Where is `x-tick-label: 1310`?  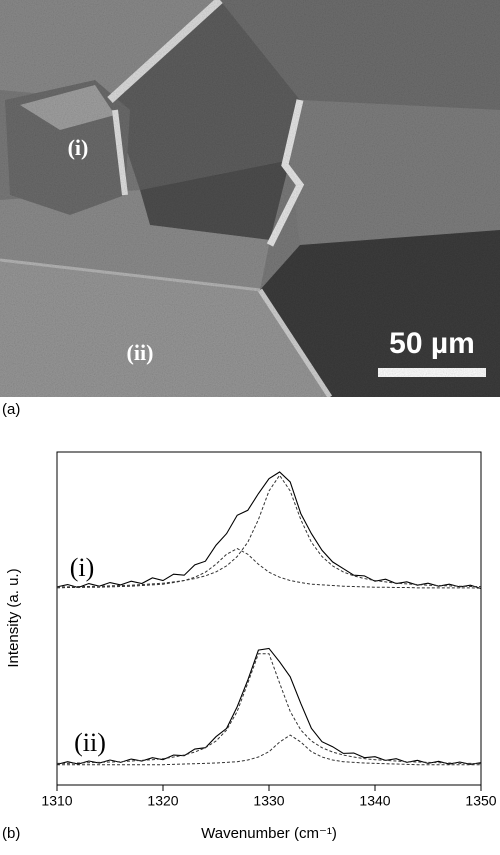
x-tick-label: 1310 is located at coordinates (56, 801).